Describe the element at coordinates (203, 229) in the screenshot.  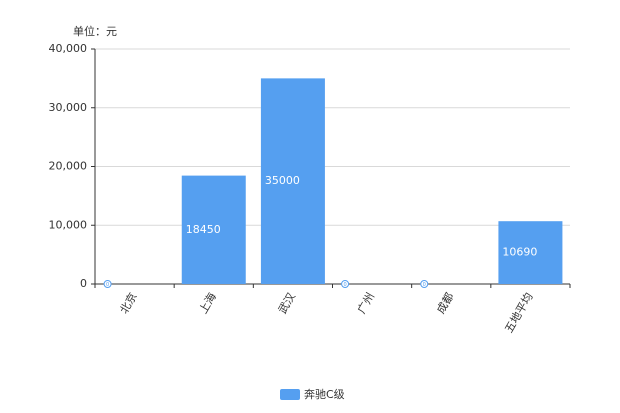
I see `value-label: 18450` at that location.